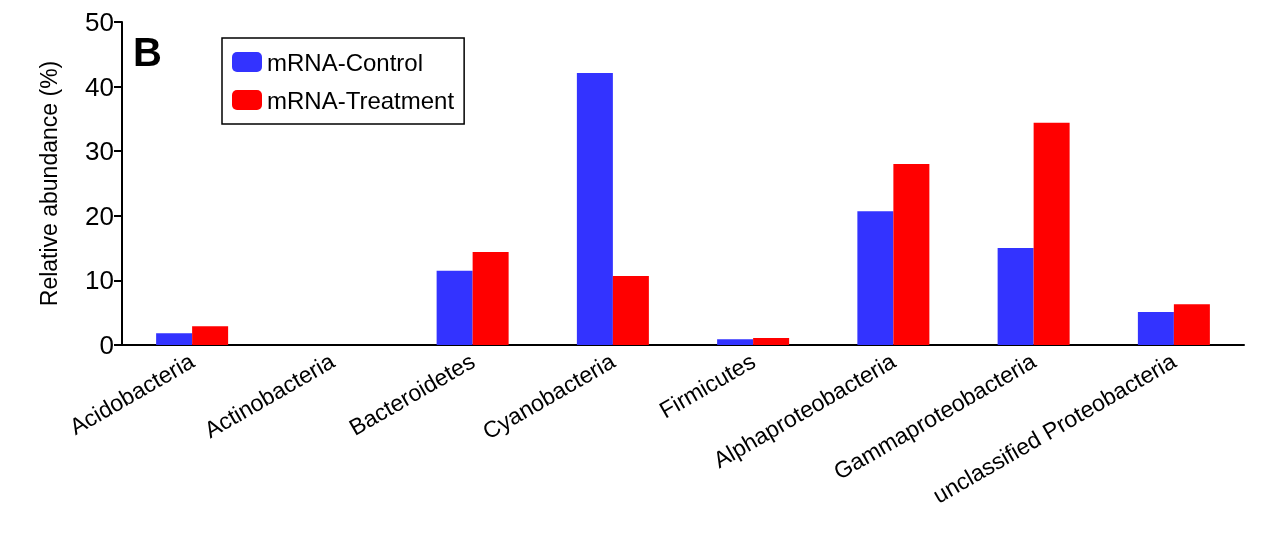  What do you see at coordinates (48, 183) in the screenshot?
I see `y-axis-title: Relative abundance (%)` at bounding box center [48, 183].